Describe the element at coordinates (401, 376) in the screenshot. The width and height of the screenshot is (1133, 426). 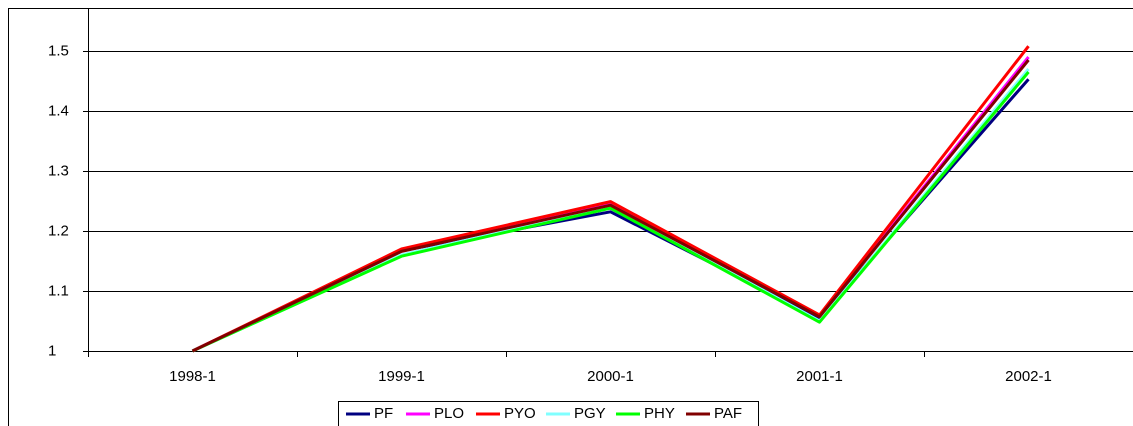
I see `x-tick-label: 1999-1` at that location.